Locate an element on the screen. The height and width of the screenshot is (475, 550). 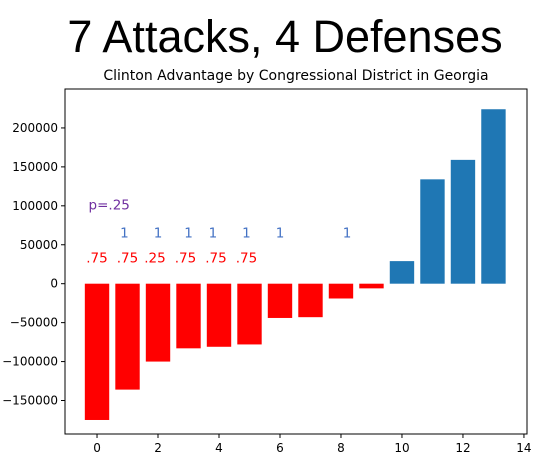
annotation-label: p=.25 is located at coordinates (109, 206).